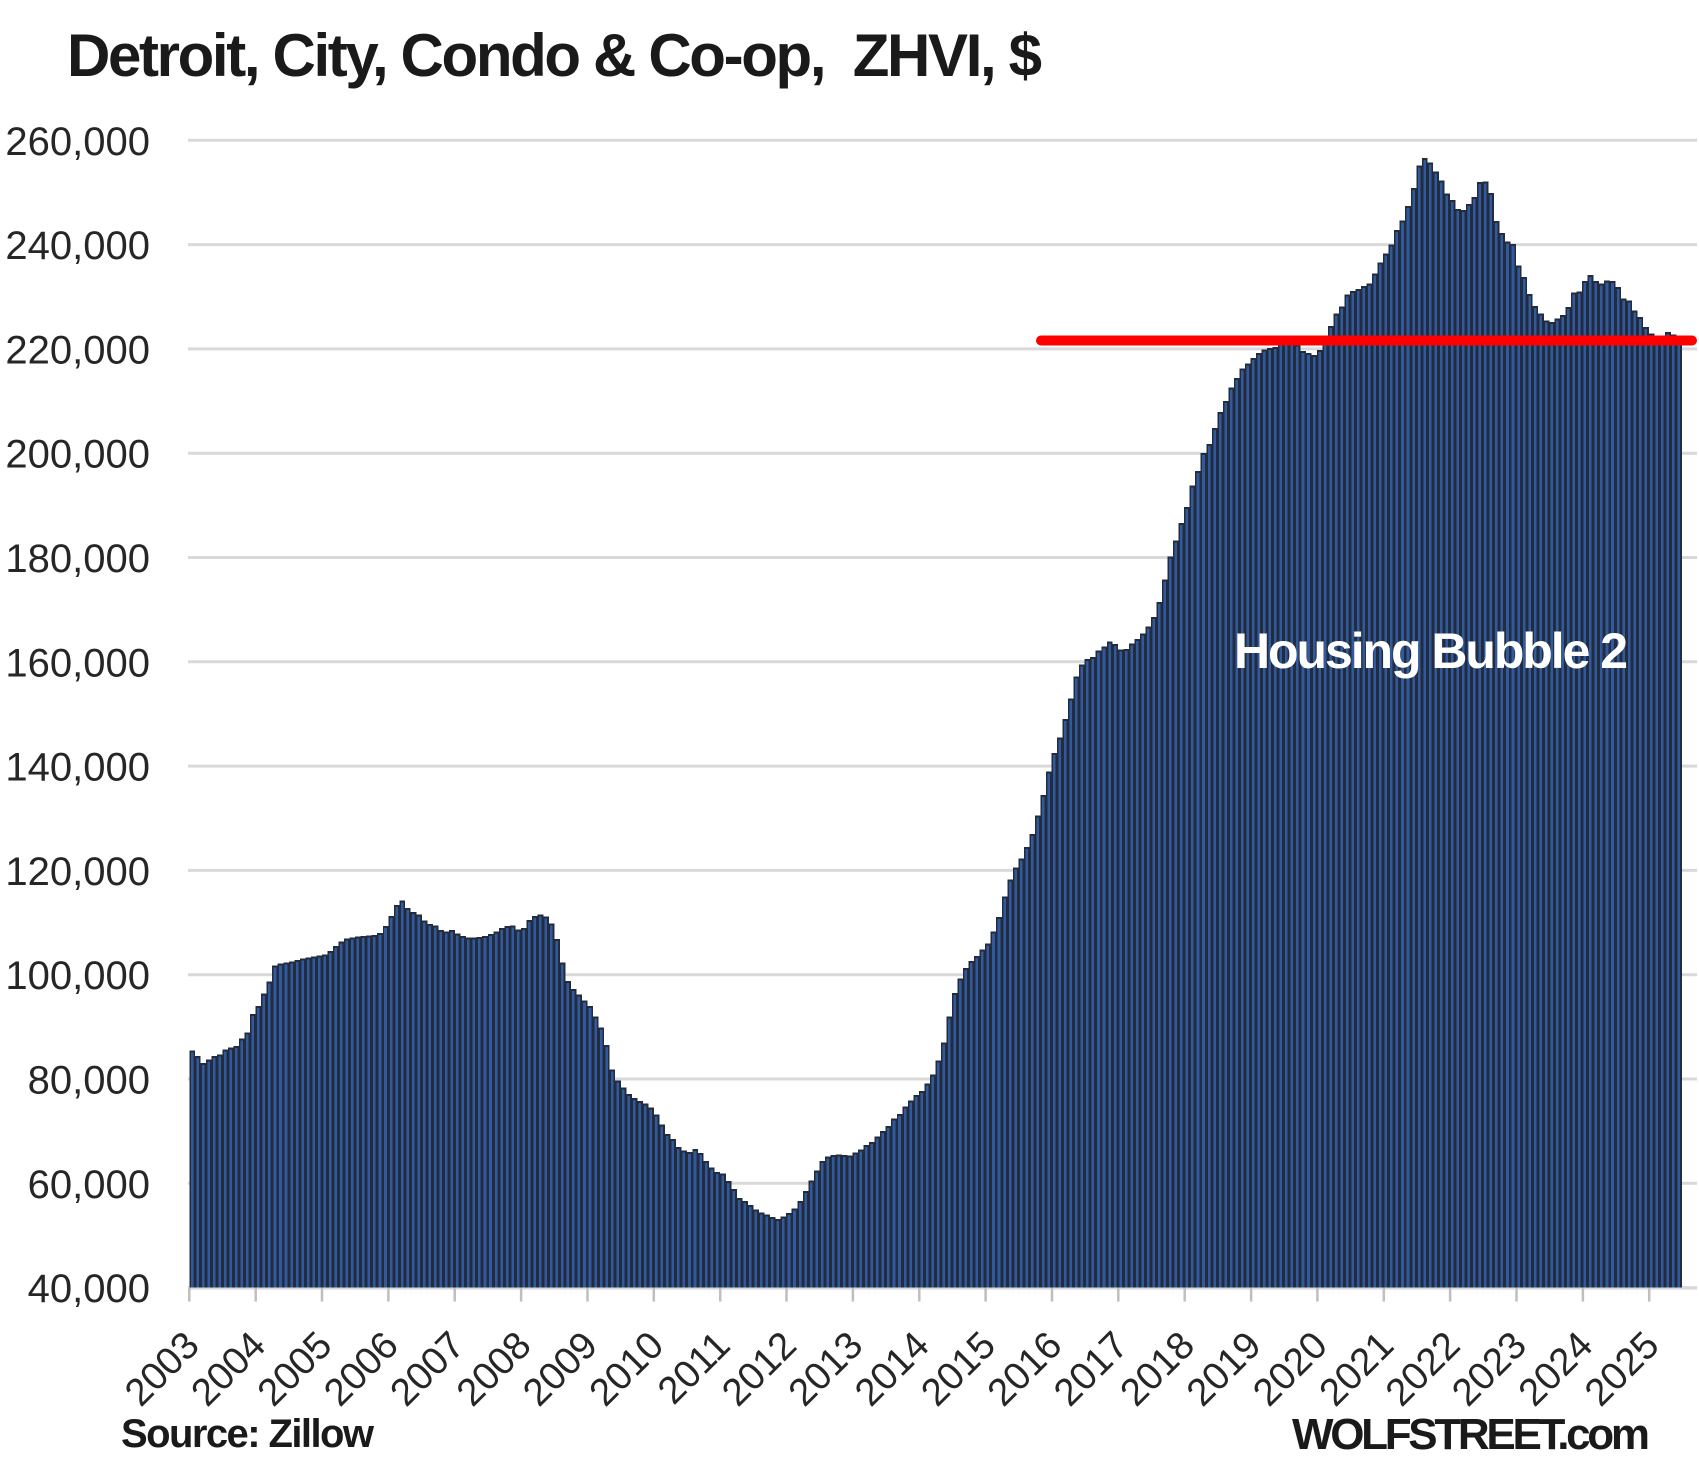 The width and height of the screenshot is (1699, 1474). I want to click on svg-text: 80,000, so click(89, 1081).